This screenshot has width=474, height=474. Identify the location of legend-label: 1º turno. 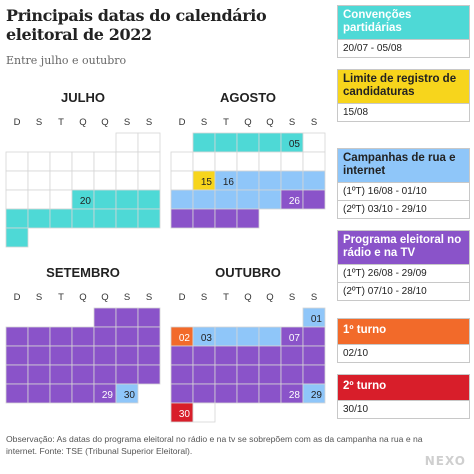
(403, 331).